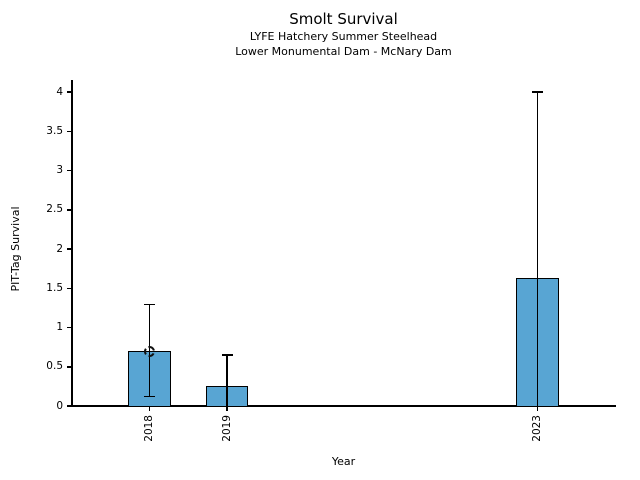 The height and width of the screenshot is (480, 640). Describe the element at coordinates (537, 249) in the screenshot. I see `error-bar-2023` at that location.